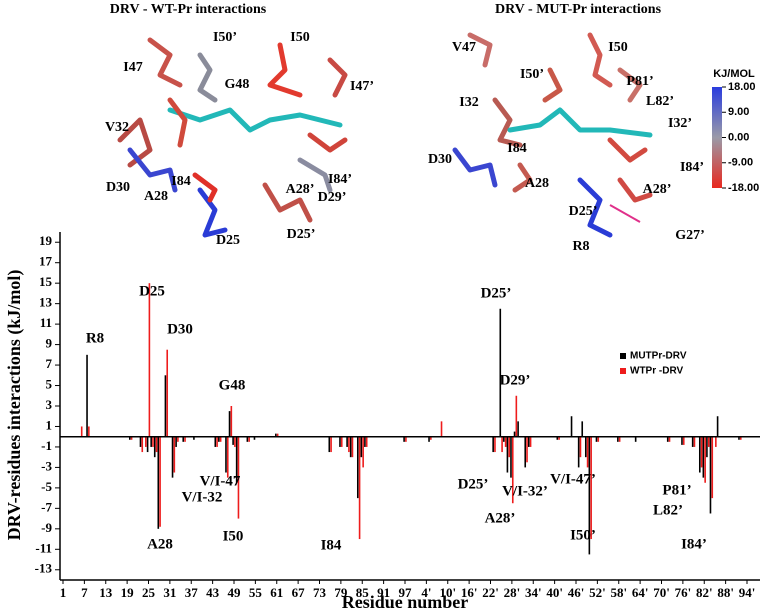 The image size is (768, 614). What do you see at coordinates (202, 497) in the screenshot?
I see `annotation: V/I-32` at bounding box center [202, 497].